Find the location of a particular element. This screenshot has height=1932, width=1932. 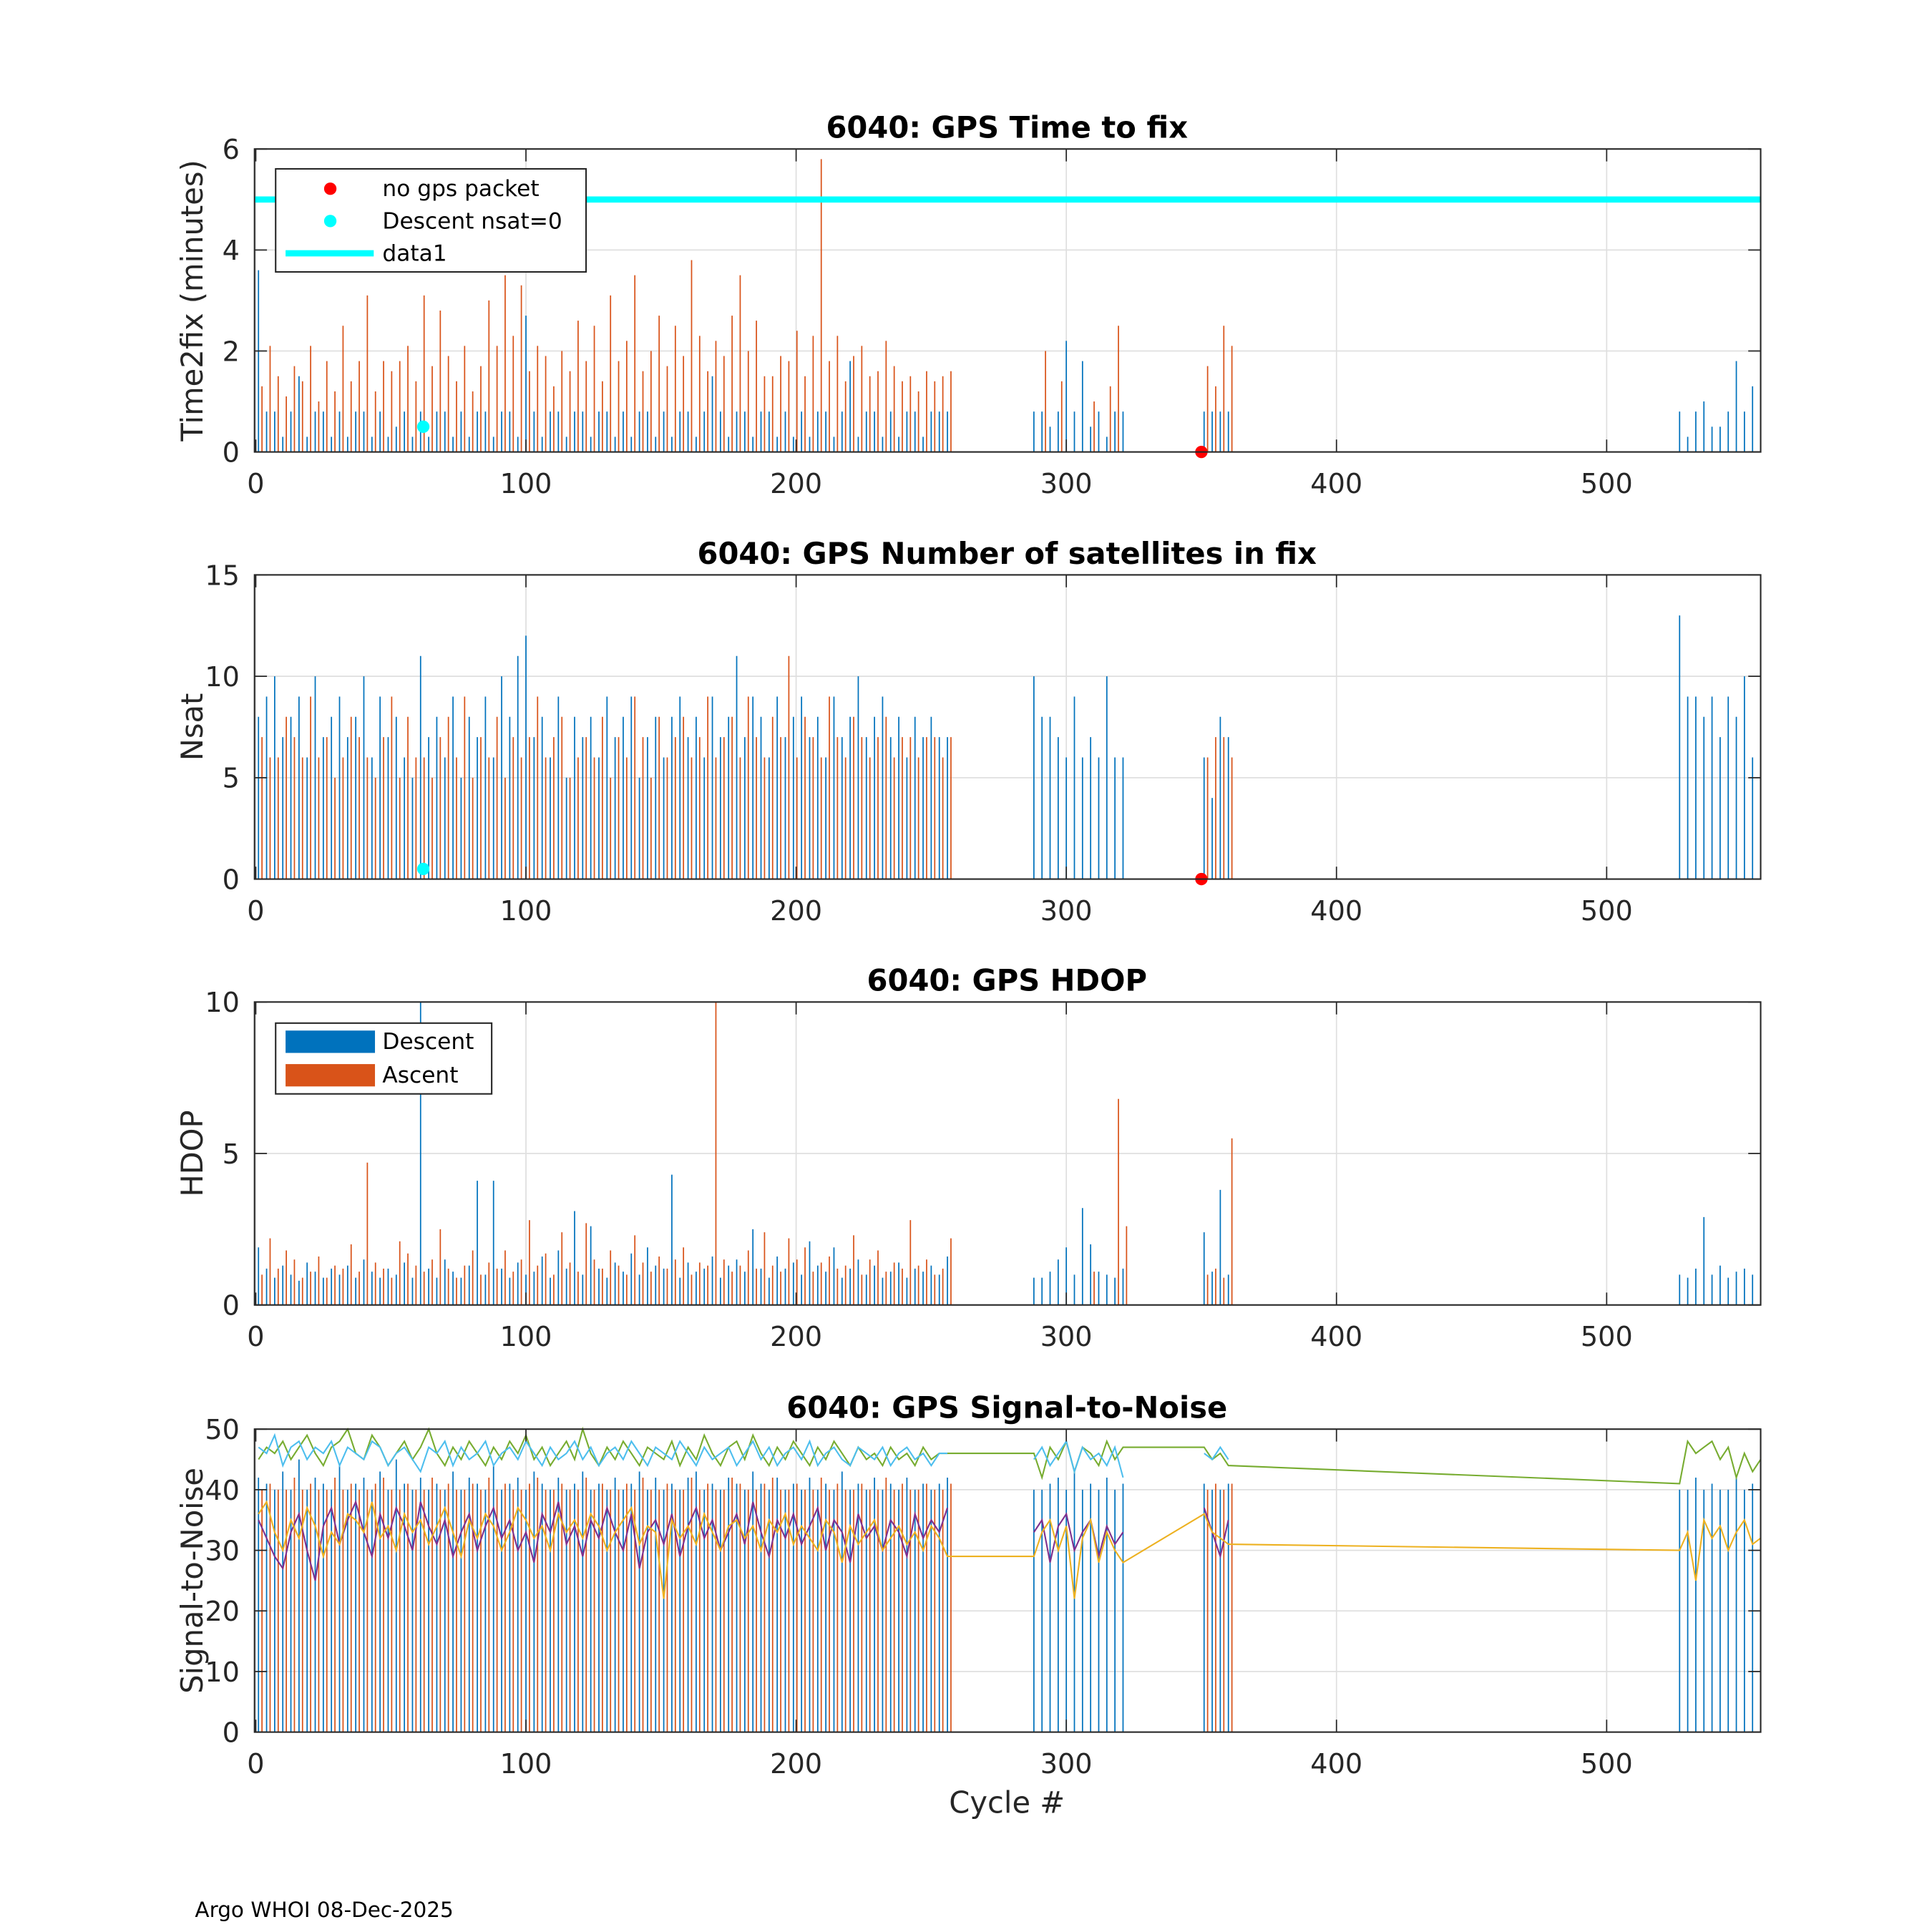

y-tick-label: 40 is located at coordinates (222, 1491).